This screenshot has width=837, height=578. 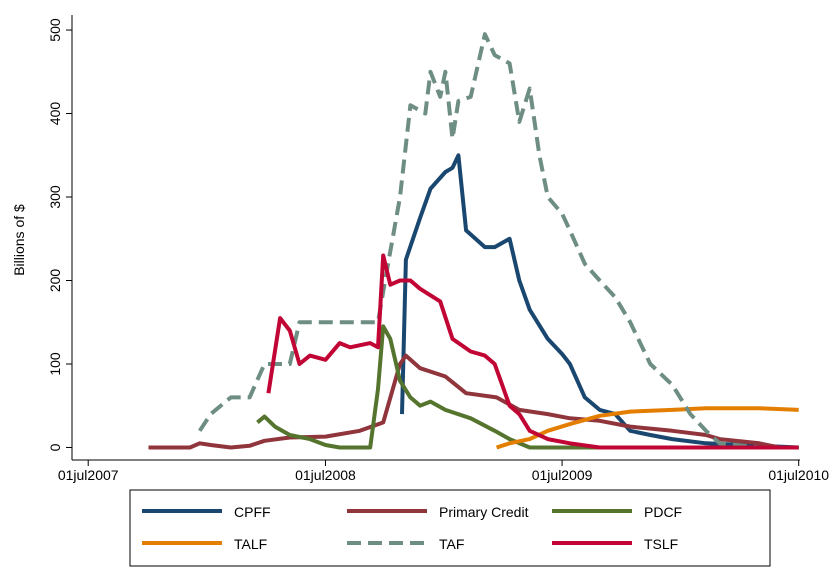 What do you see at coordinates (252, 512) in the screenshot?
I see `legend-label: CPFF` at bounding box center [252, 512].